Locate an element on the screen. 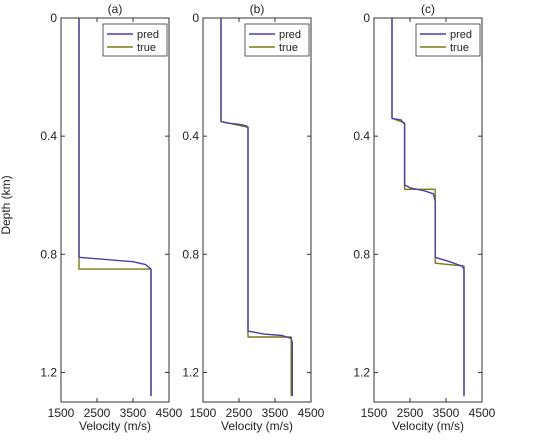  panel-title: (a) is located at coordinates (115, 9).